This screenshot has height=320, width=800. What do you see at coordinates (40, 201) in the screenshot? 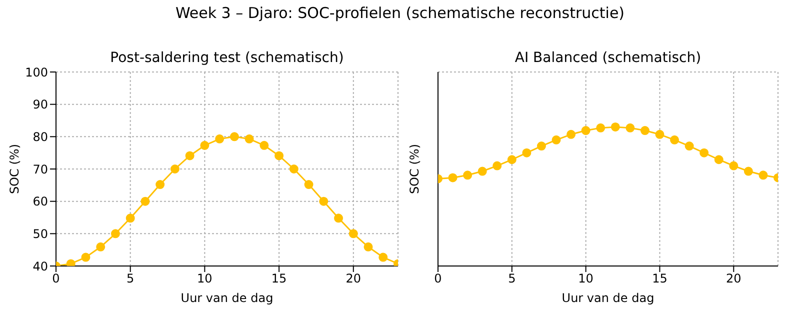
I see `y-tick-label: 60` at bounding box center [40, 201].